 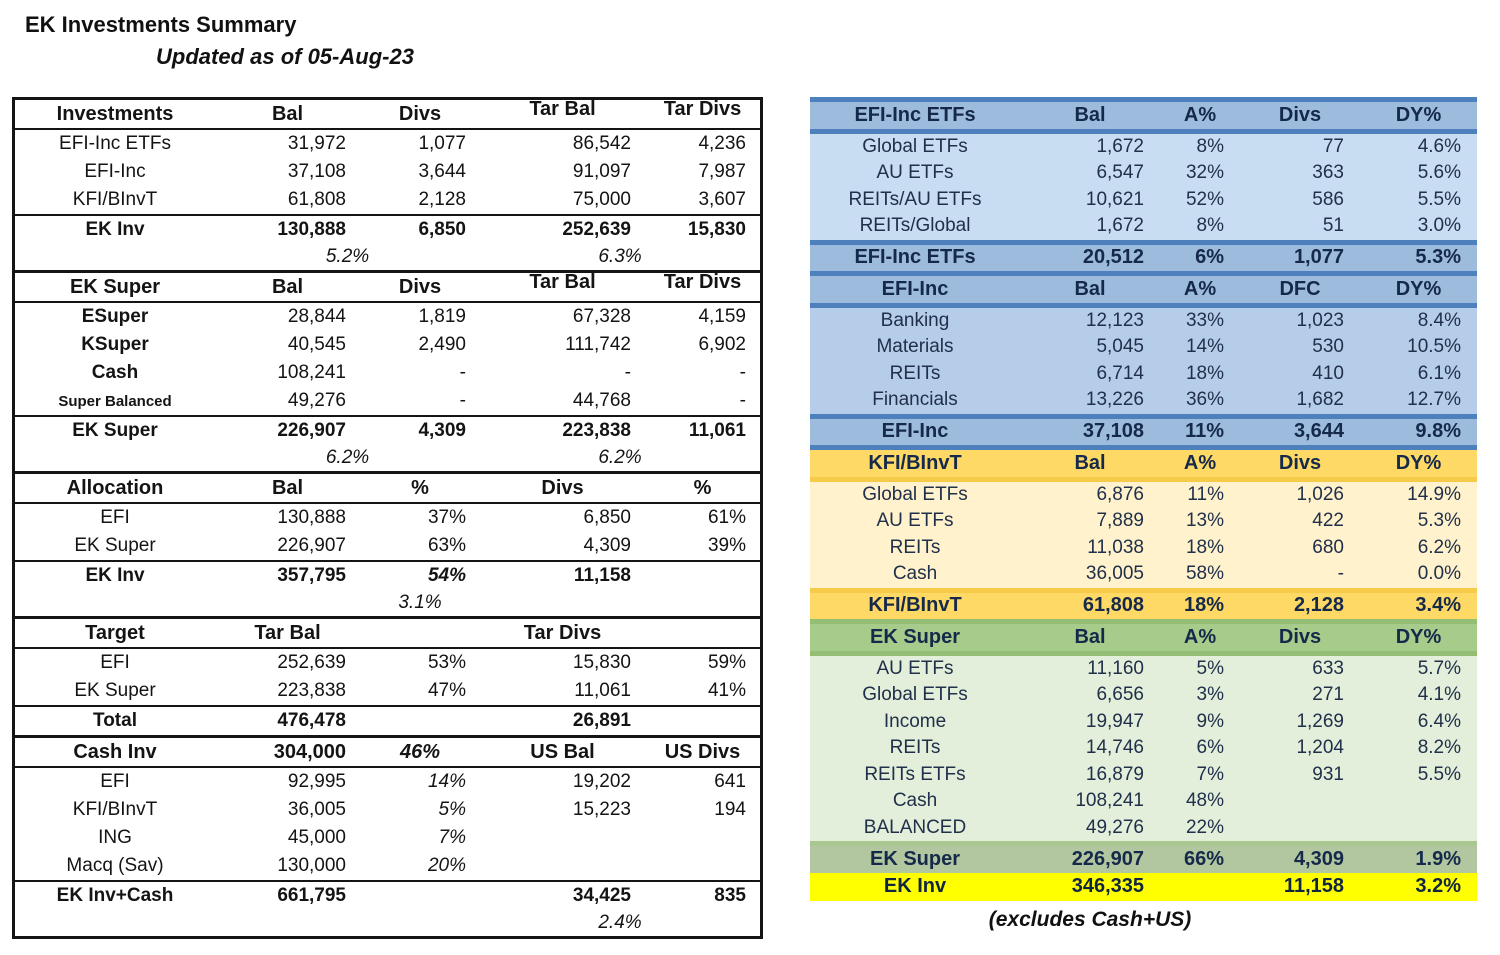 I want to click on cell-value: 13%, so click(x=1204, y=521).